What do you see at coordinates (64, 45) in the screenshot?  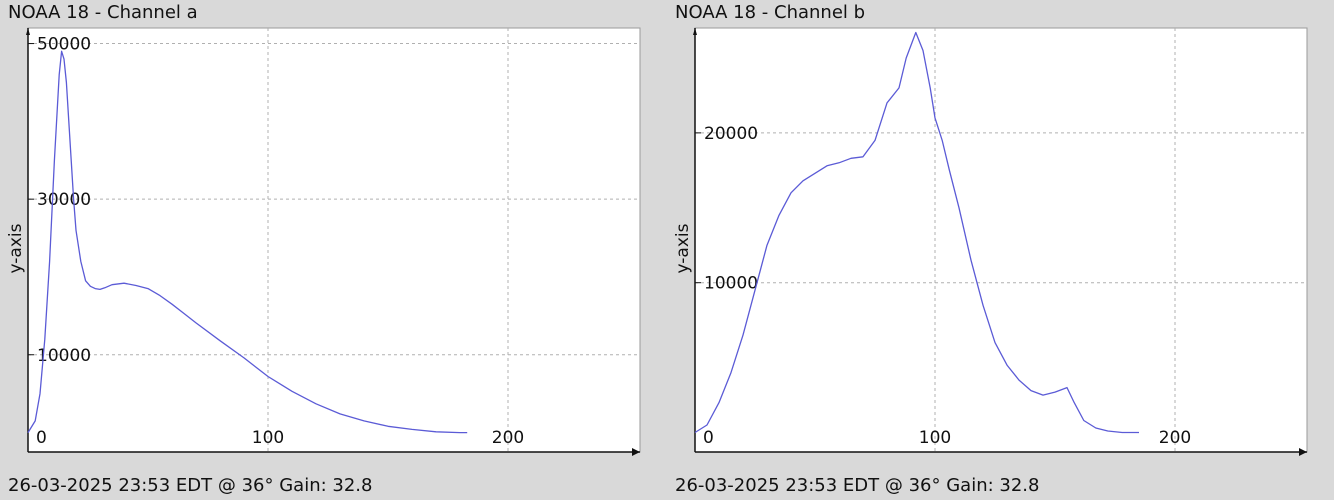 I see `y-tick-label: 50000` at bounding box center [64, 45].